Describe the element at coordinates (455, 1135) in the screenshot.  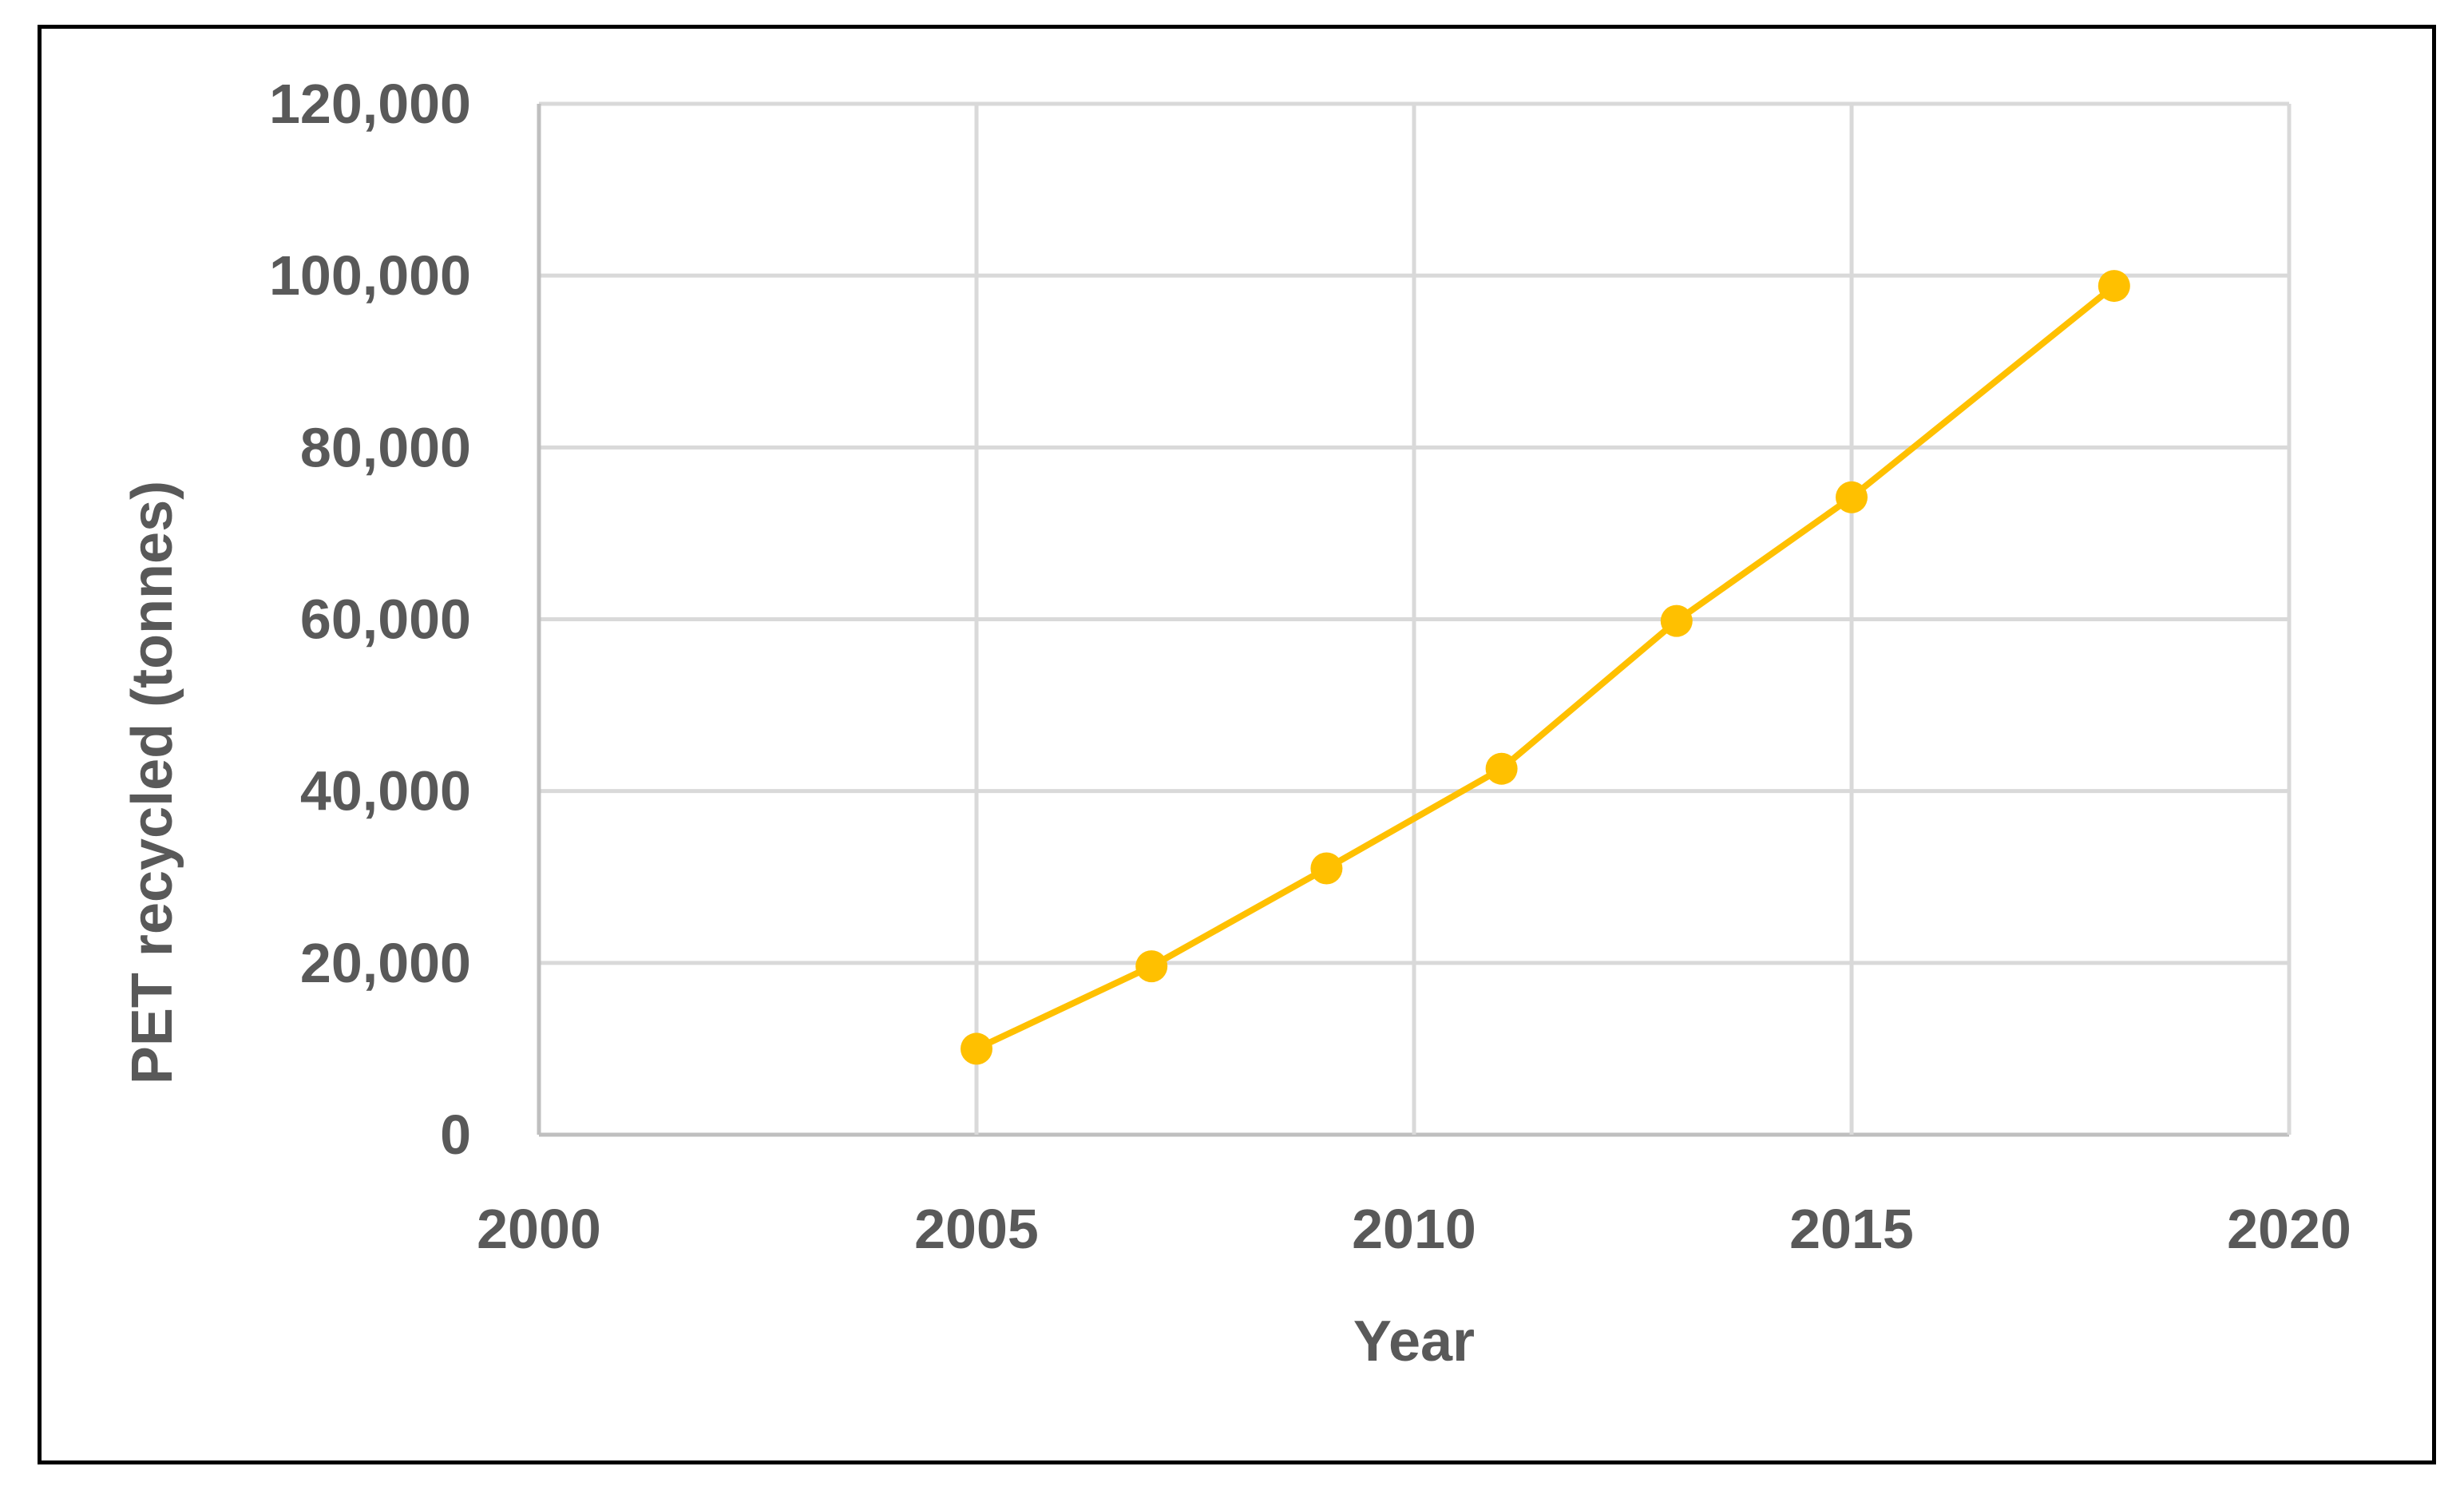
I see `y-tick-label: 0` at that location.